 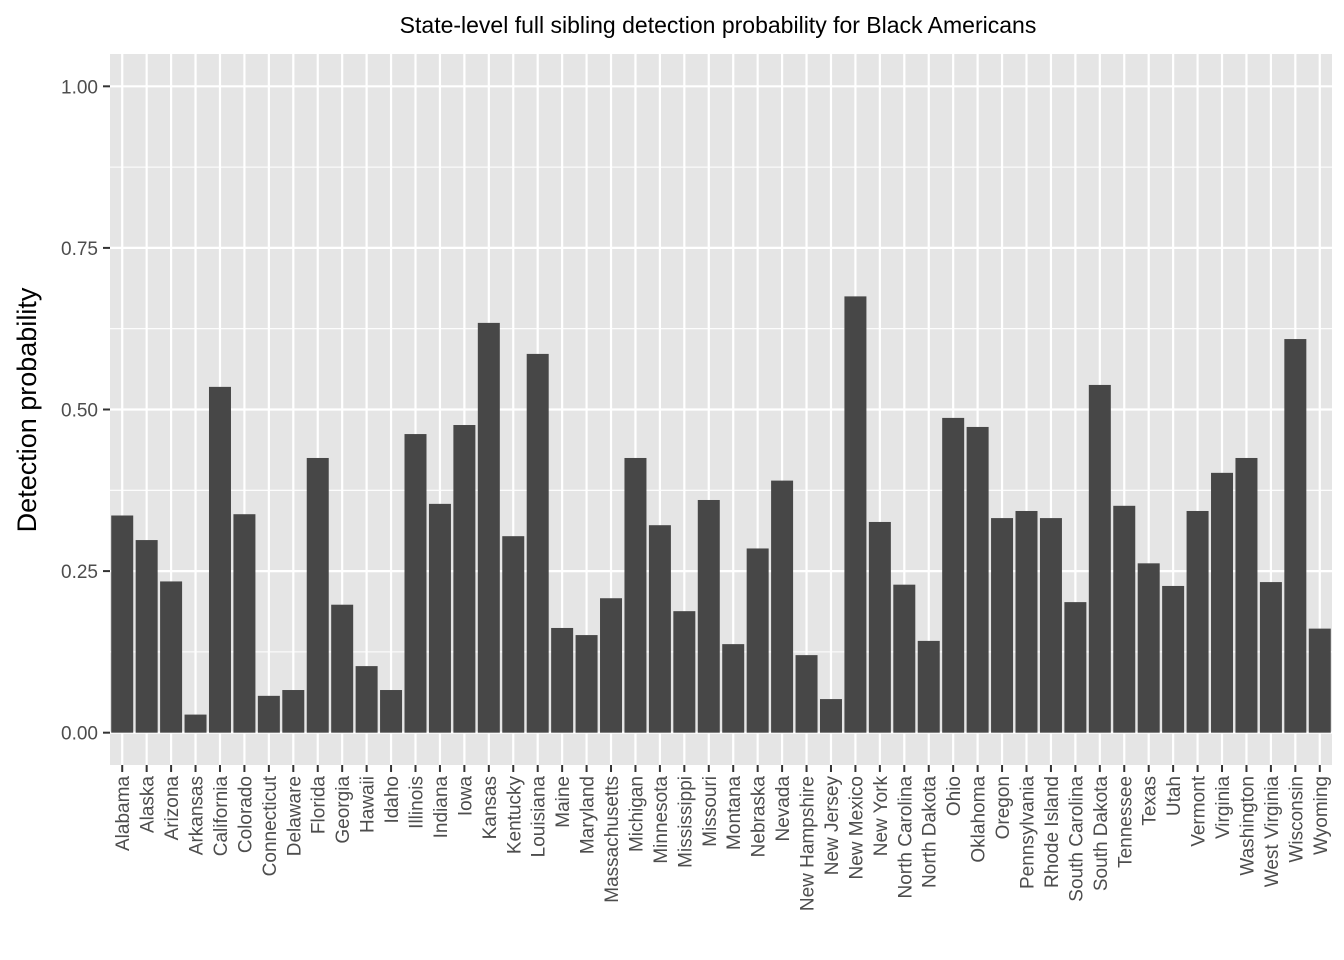 I want to click on bar-louisiana, so click(x=537, y=543).